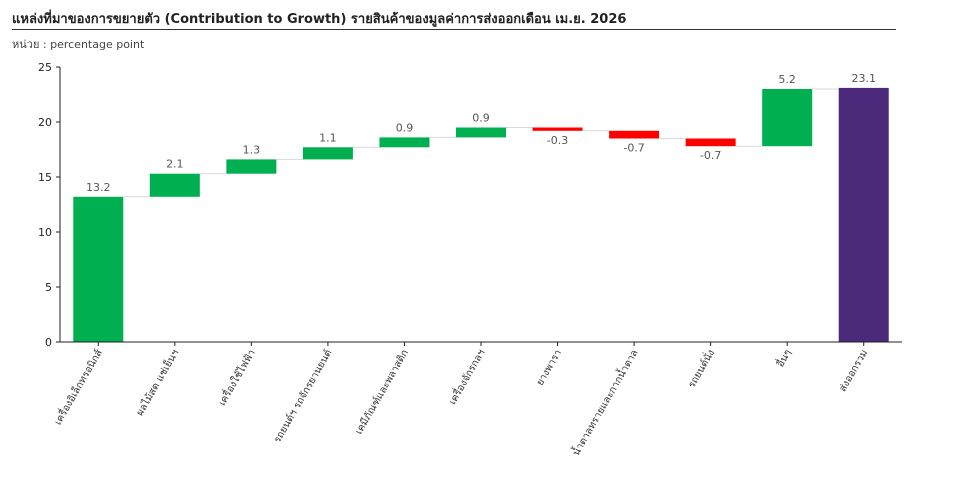 This screenshot has width=958, height=483. What do you see at coordinates (604, 402) in the screenshot?
I see `category-label: น้ำตาลทรายและกากน้ำตาล` at bounding box center [604, 402].